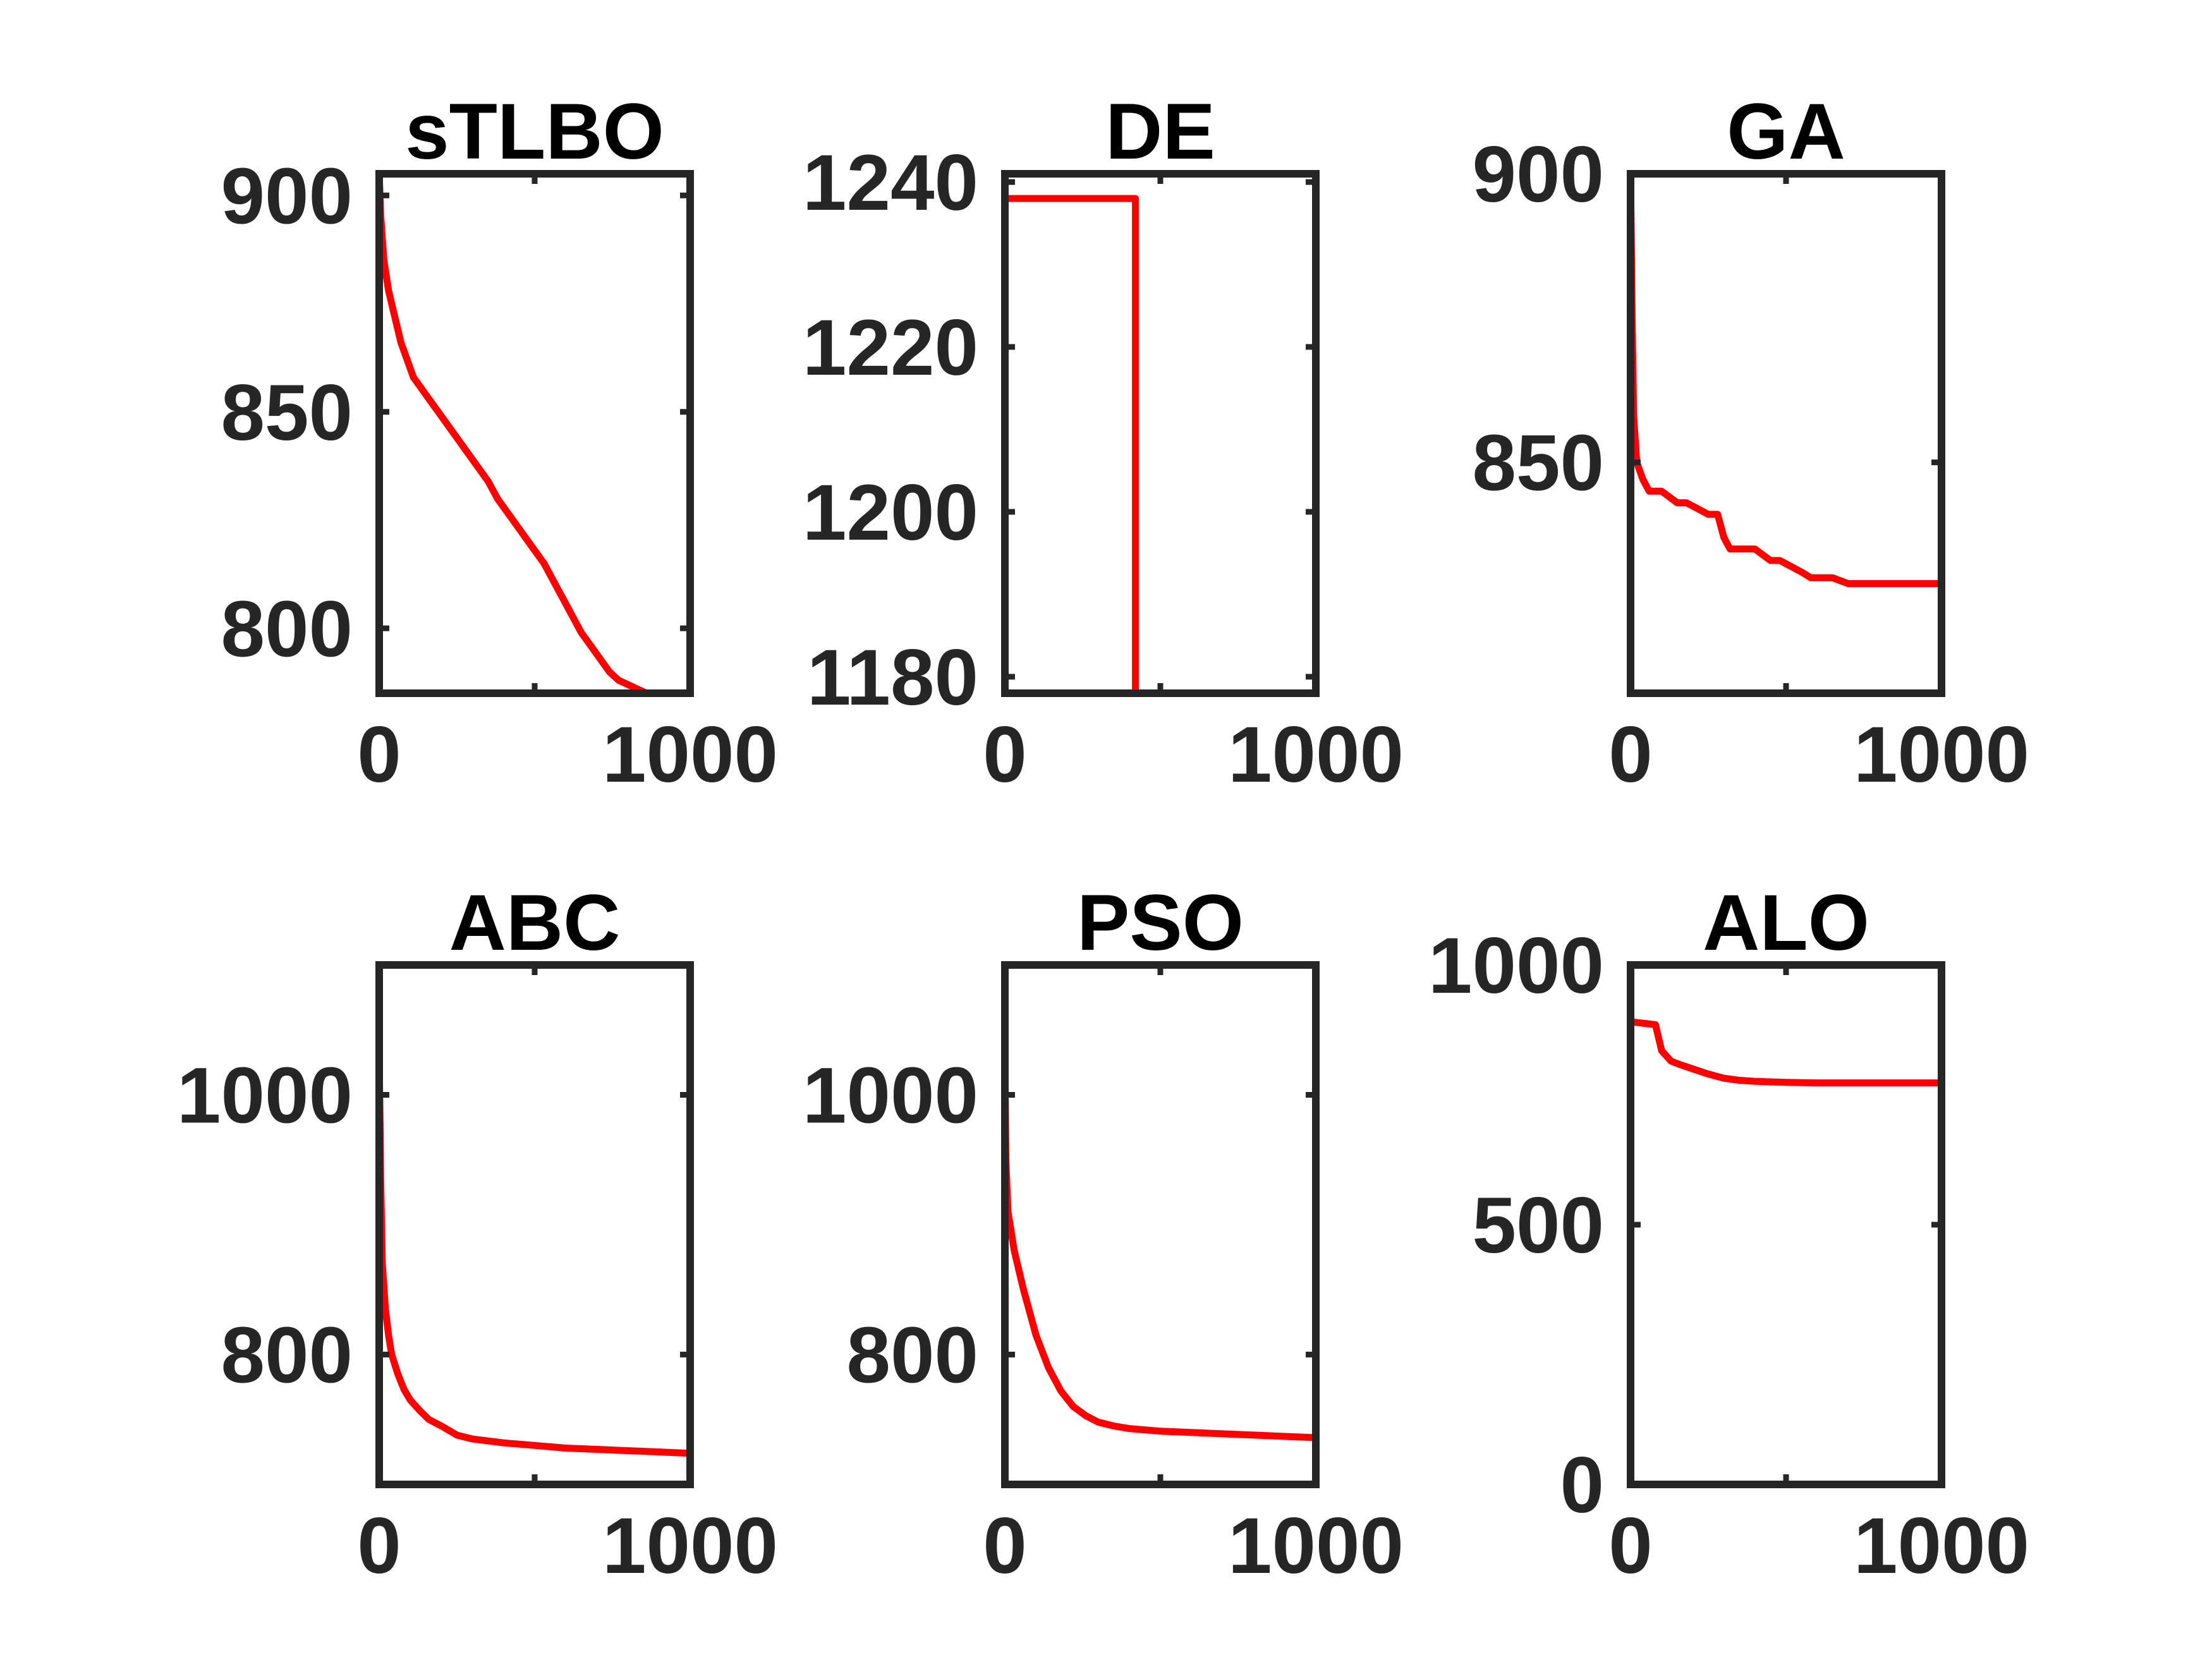 This screenshot has width=2212, height=1662. What do you see at coordinates (1160, 132) in the screenshot?
I see `subplot-title: DE` at bounding box center [1160, 132].